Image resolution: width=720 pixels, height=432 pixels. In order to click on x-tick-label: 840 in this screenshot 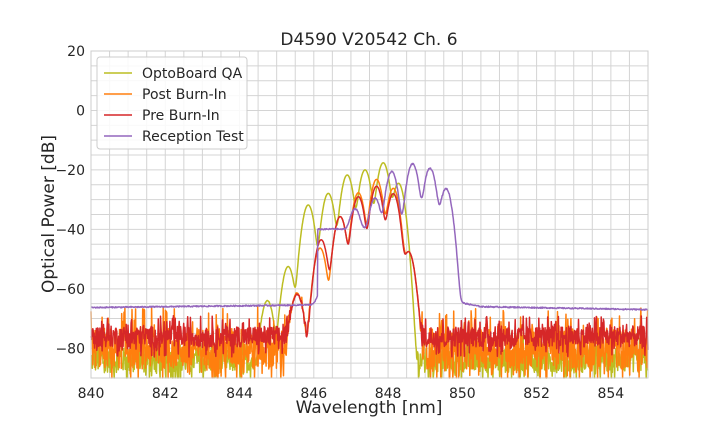, I will do `click(91, 394)`.